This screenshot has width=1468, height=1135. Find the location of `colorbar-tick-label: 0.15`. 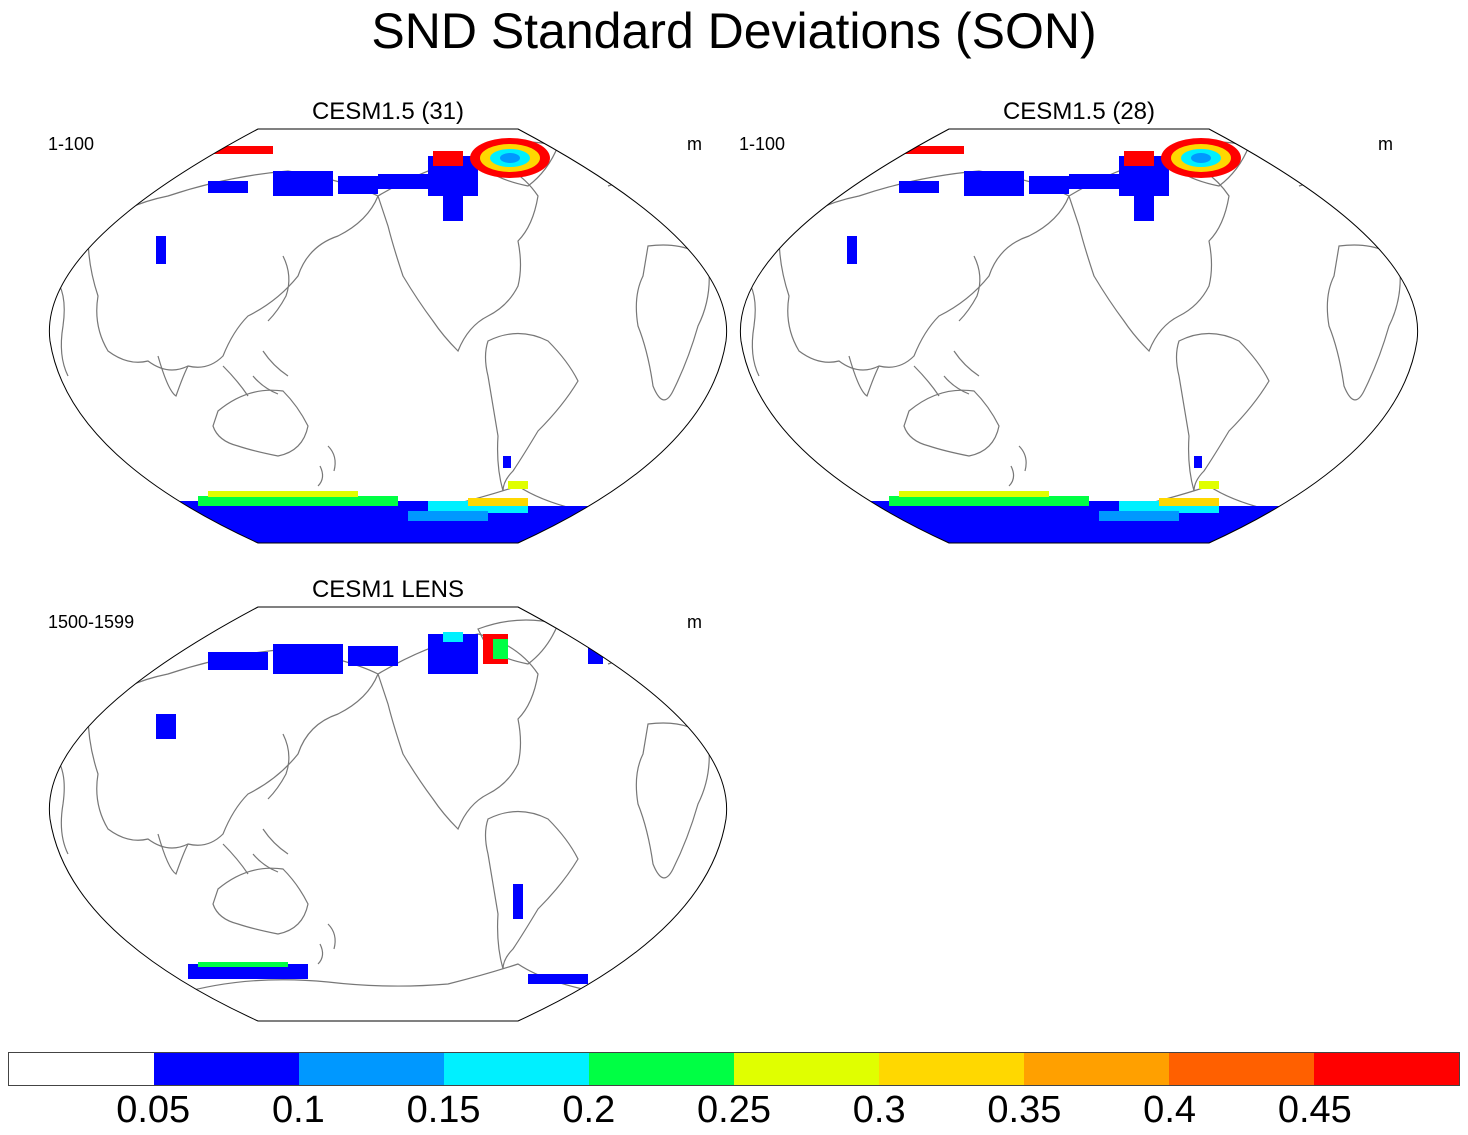

colorbar-tick-label: 0.15 is located at coordinates (443, 1110).